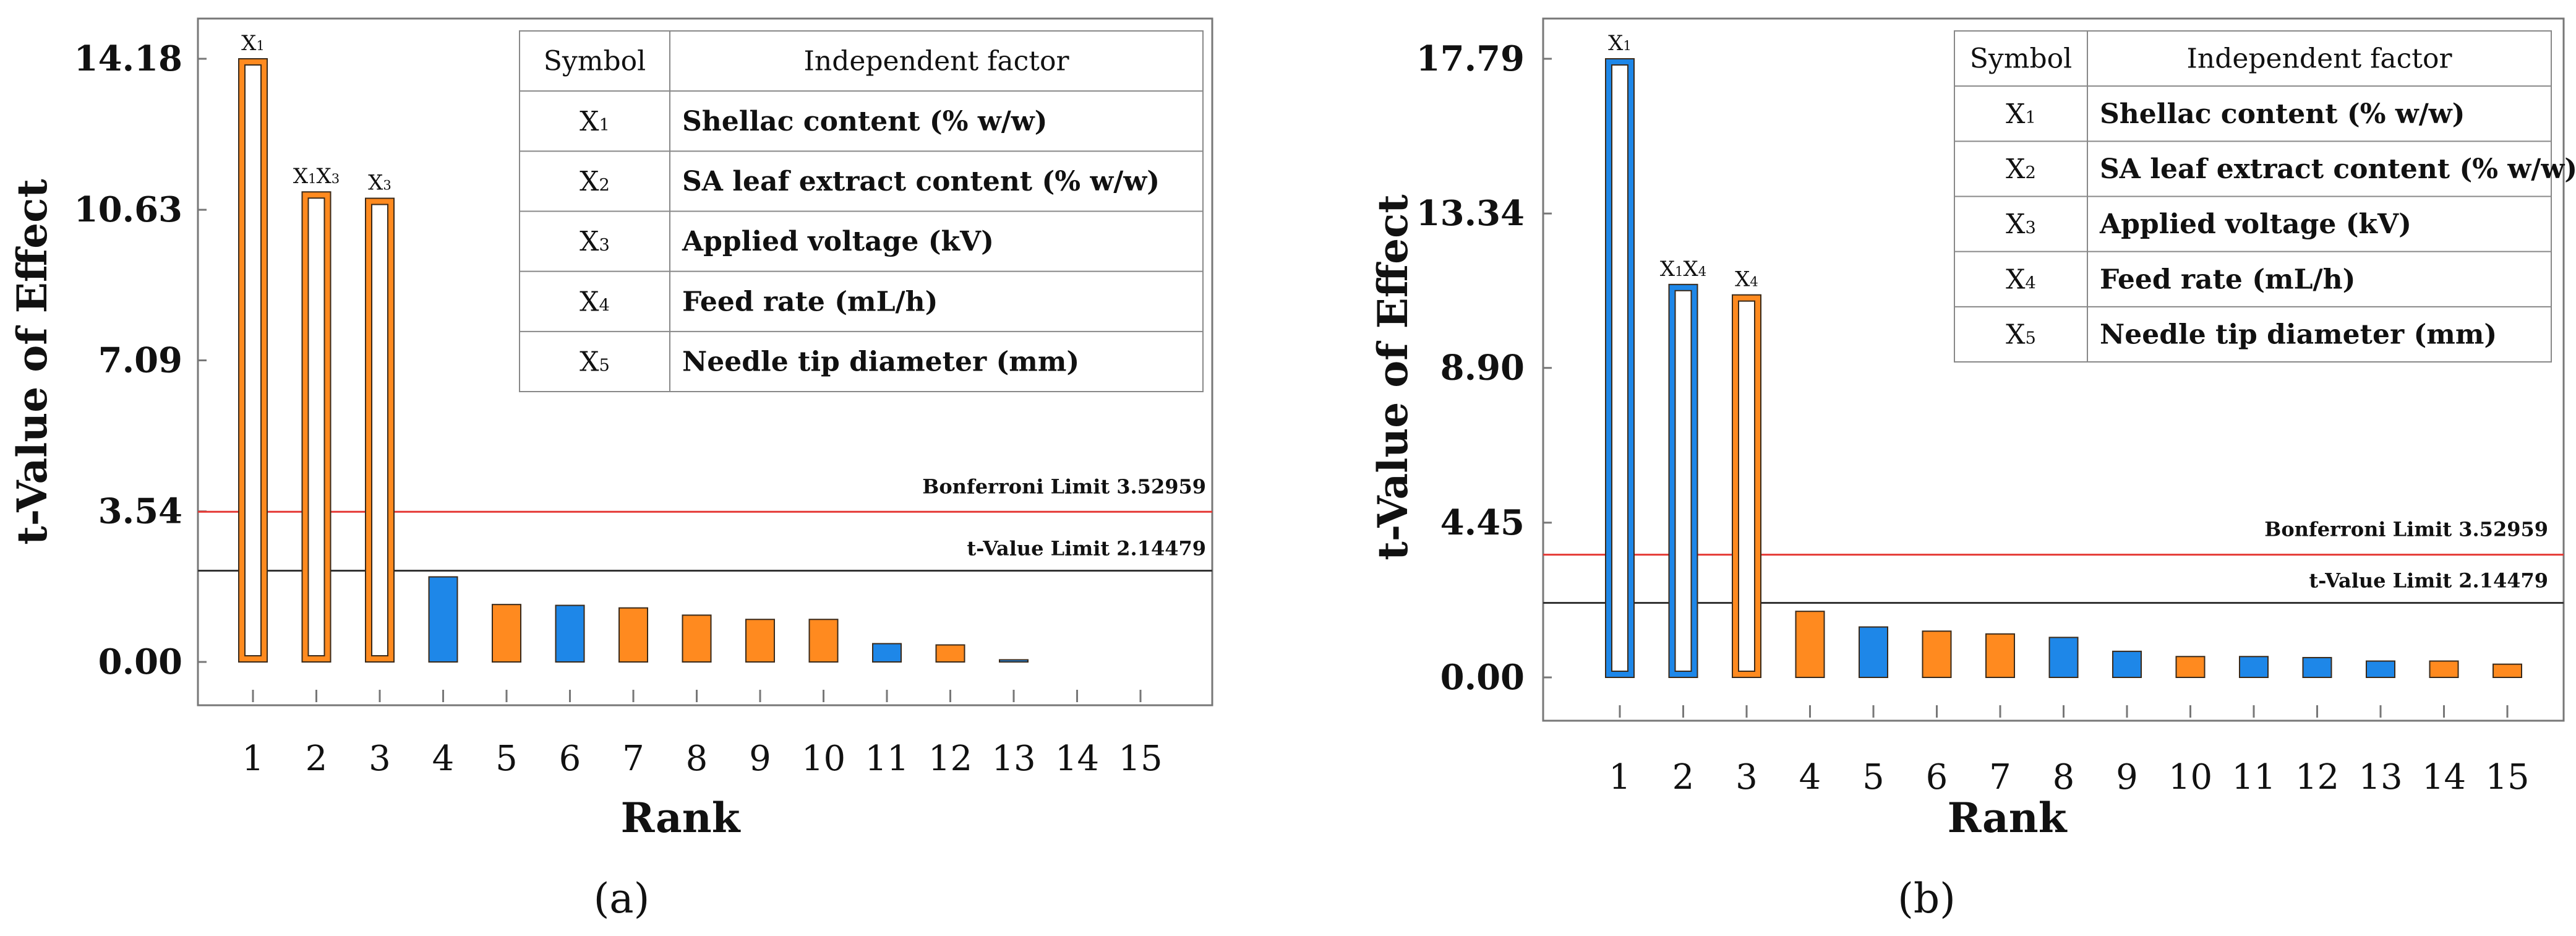 The height and width of the screenshot is (936, 2576). Describe the element at coordinates (380, 759) in the screenshot. I see `x-tick-label: 3` at that location.